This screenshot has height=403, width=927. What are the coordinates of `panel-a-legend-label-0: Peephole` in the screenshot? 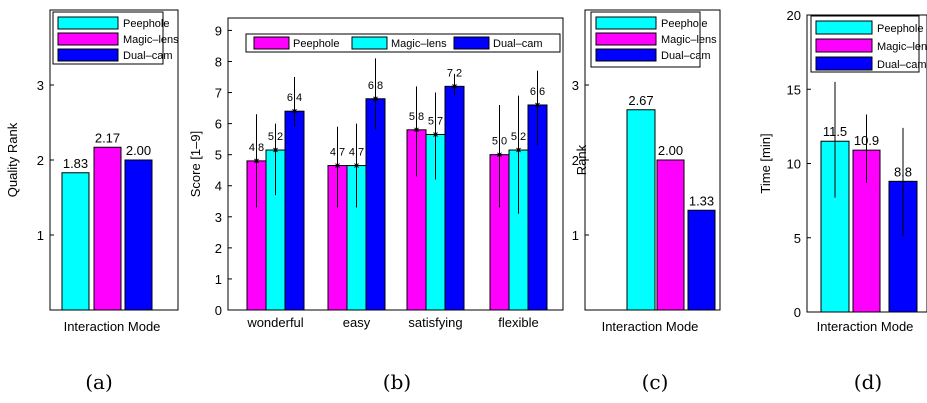 It's located at (146, 24).